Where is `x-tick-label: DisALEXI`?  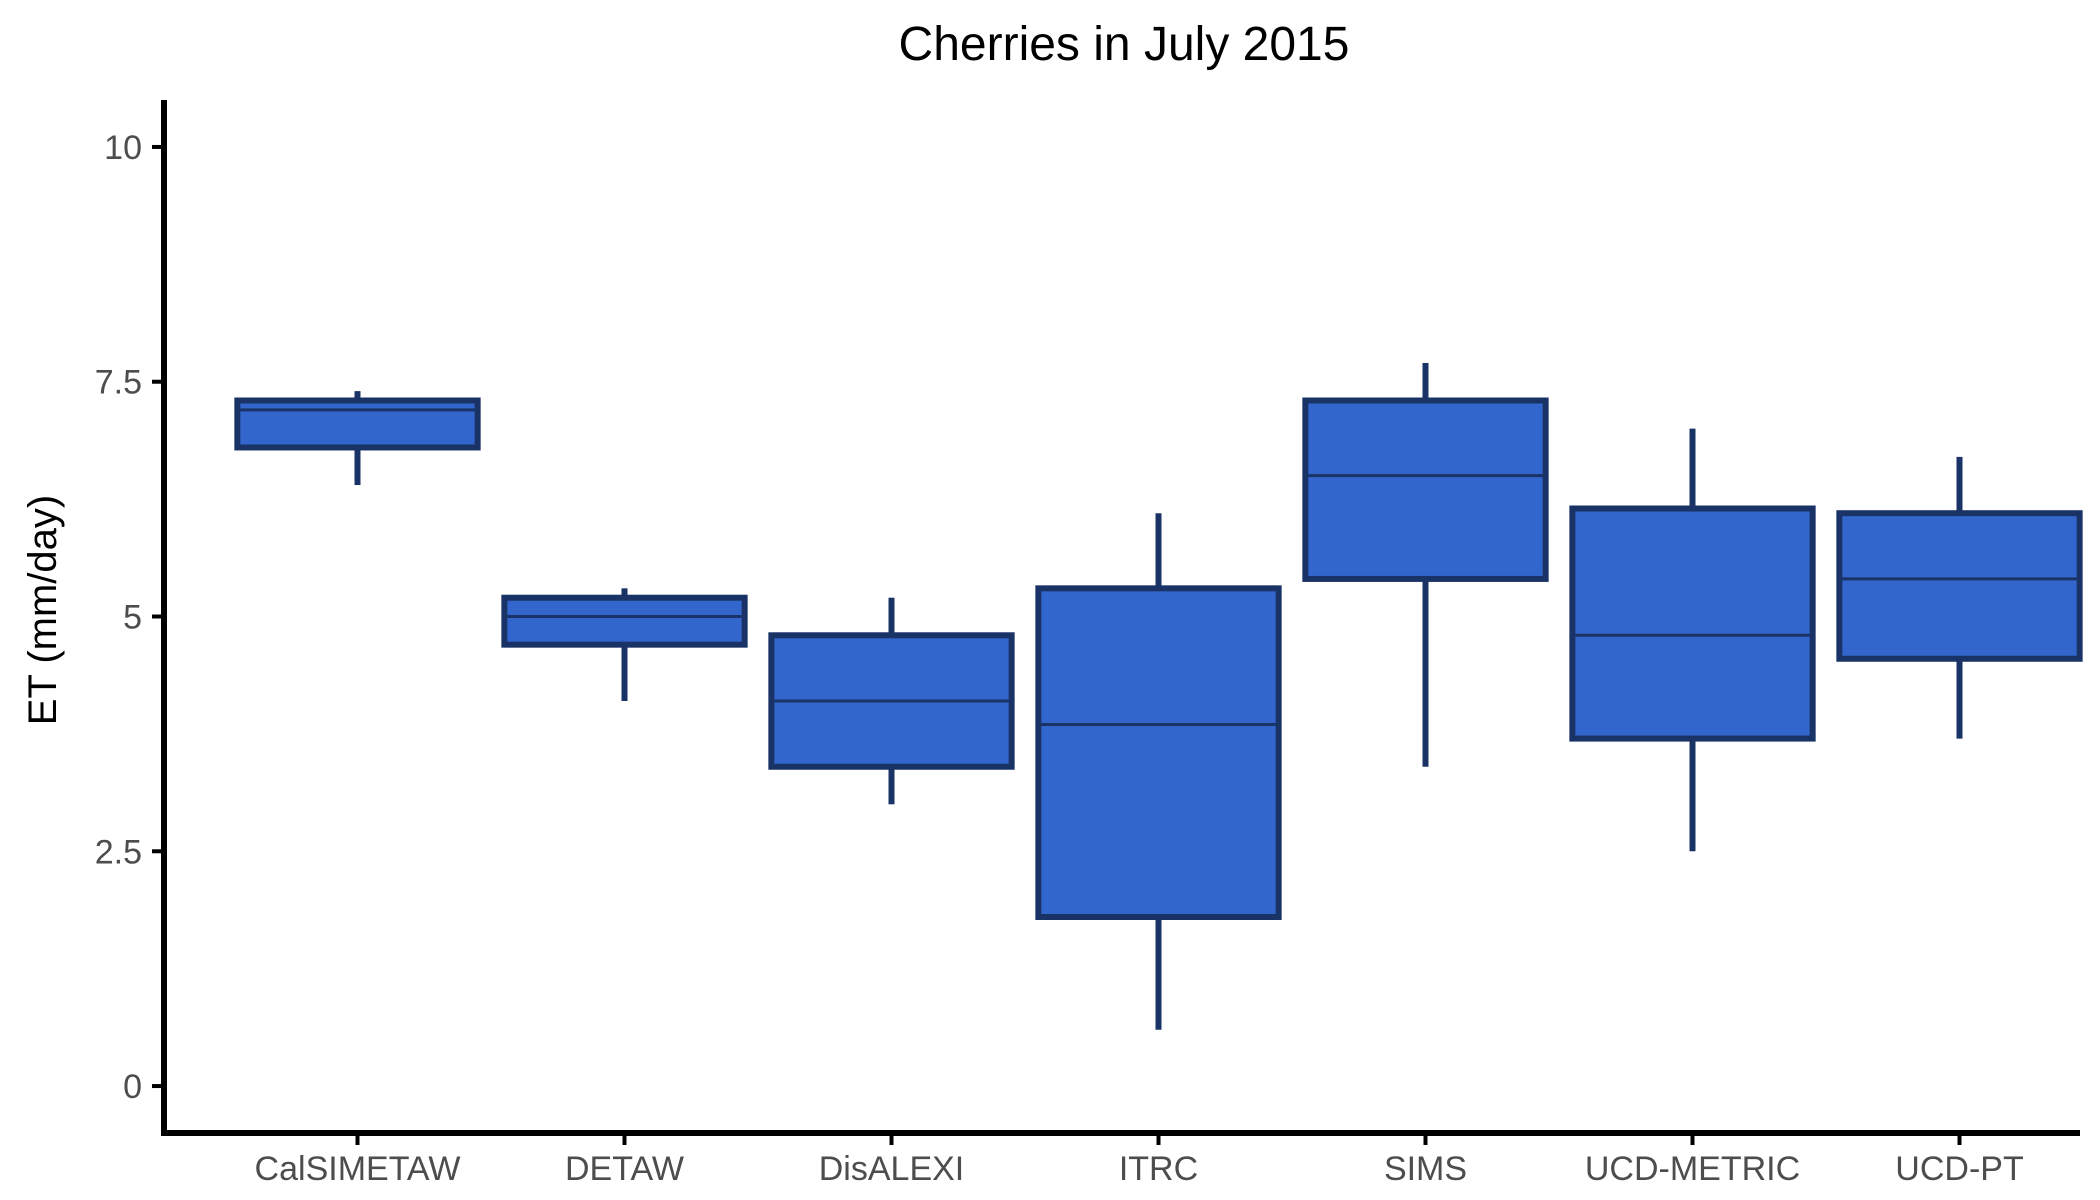 x-tick-label: DisALEXI is located at coordinates (892, 1169).